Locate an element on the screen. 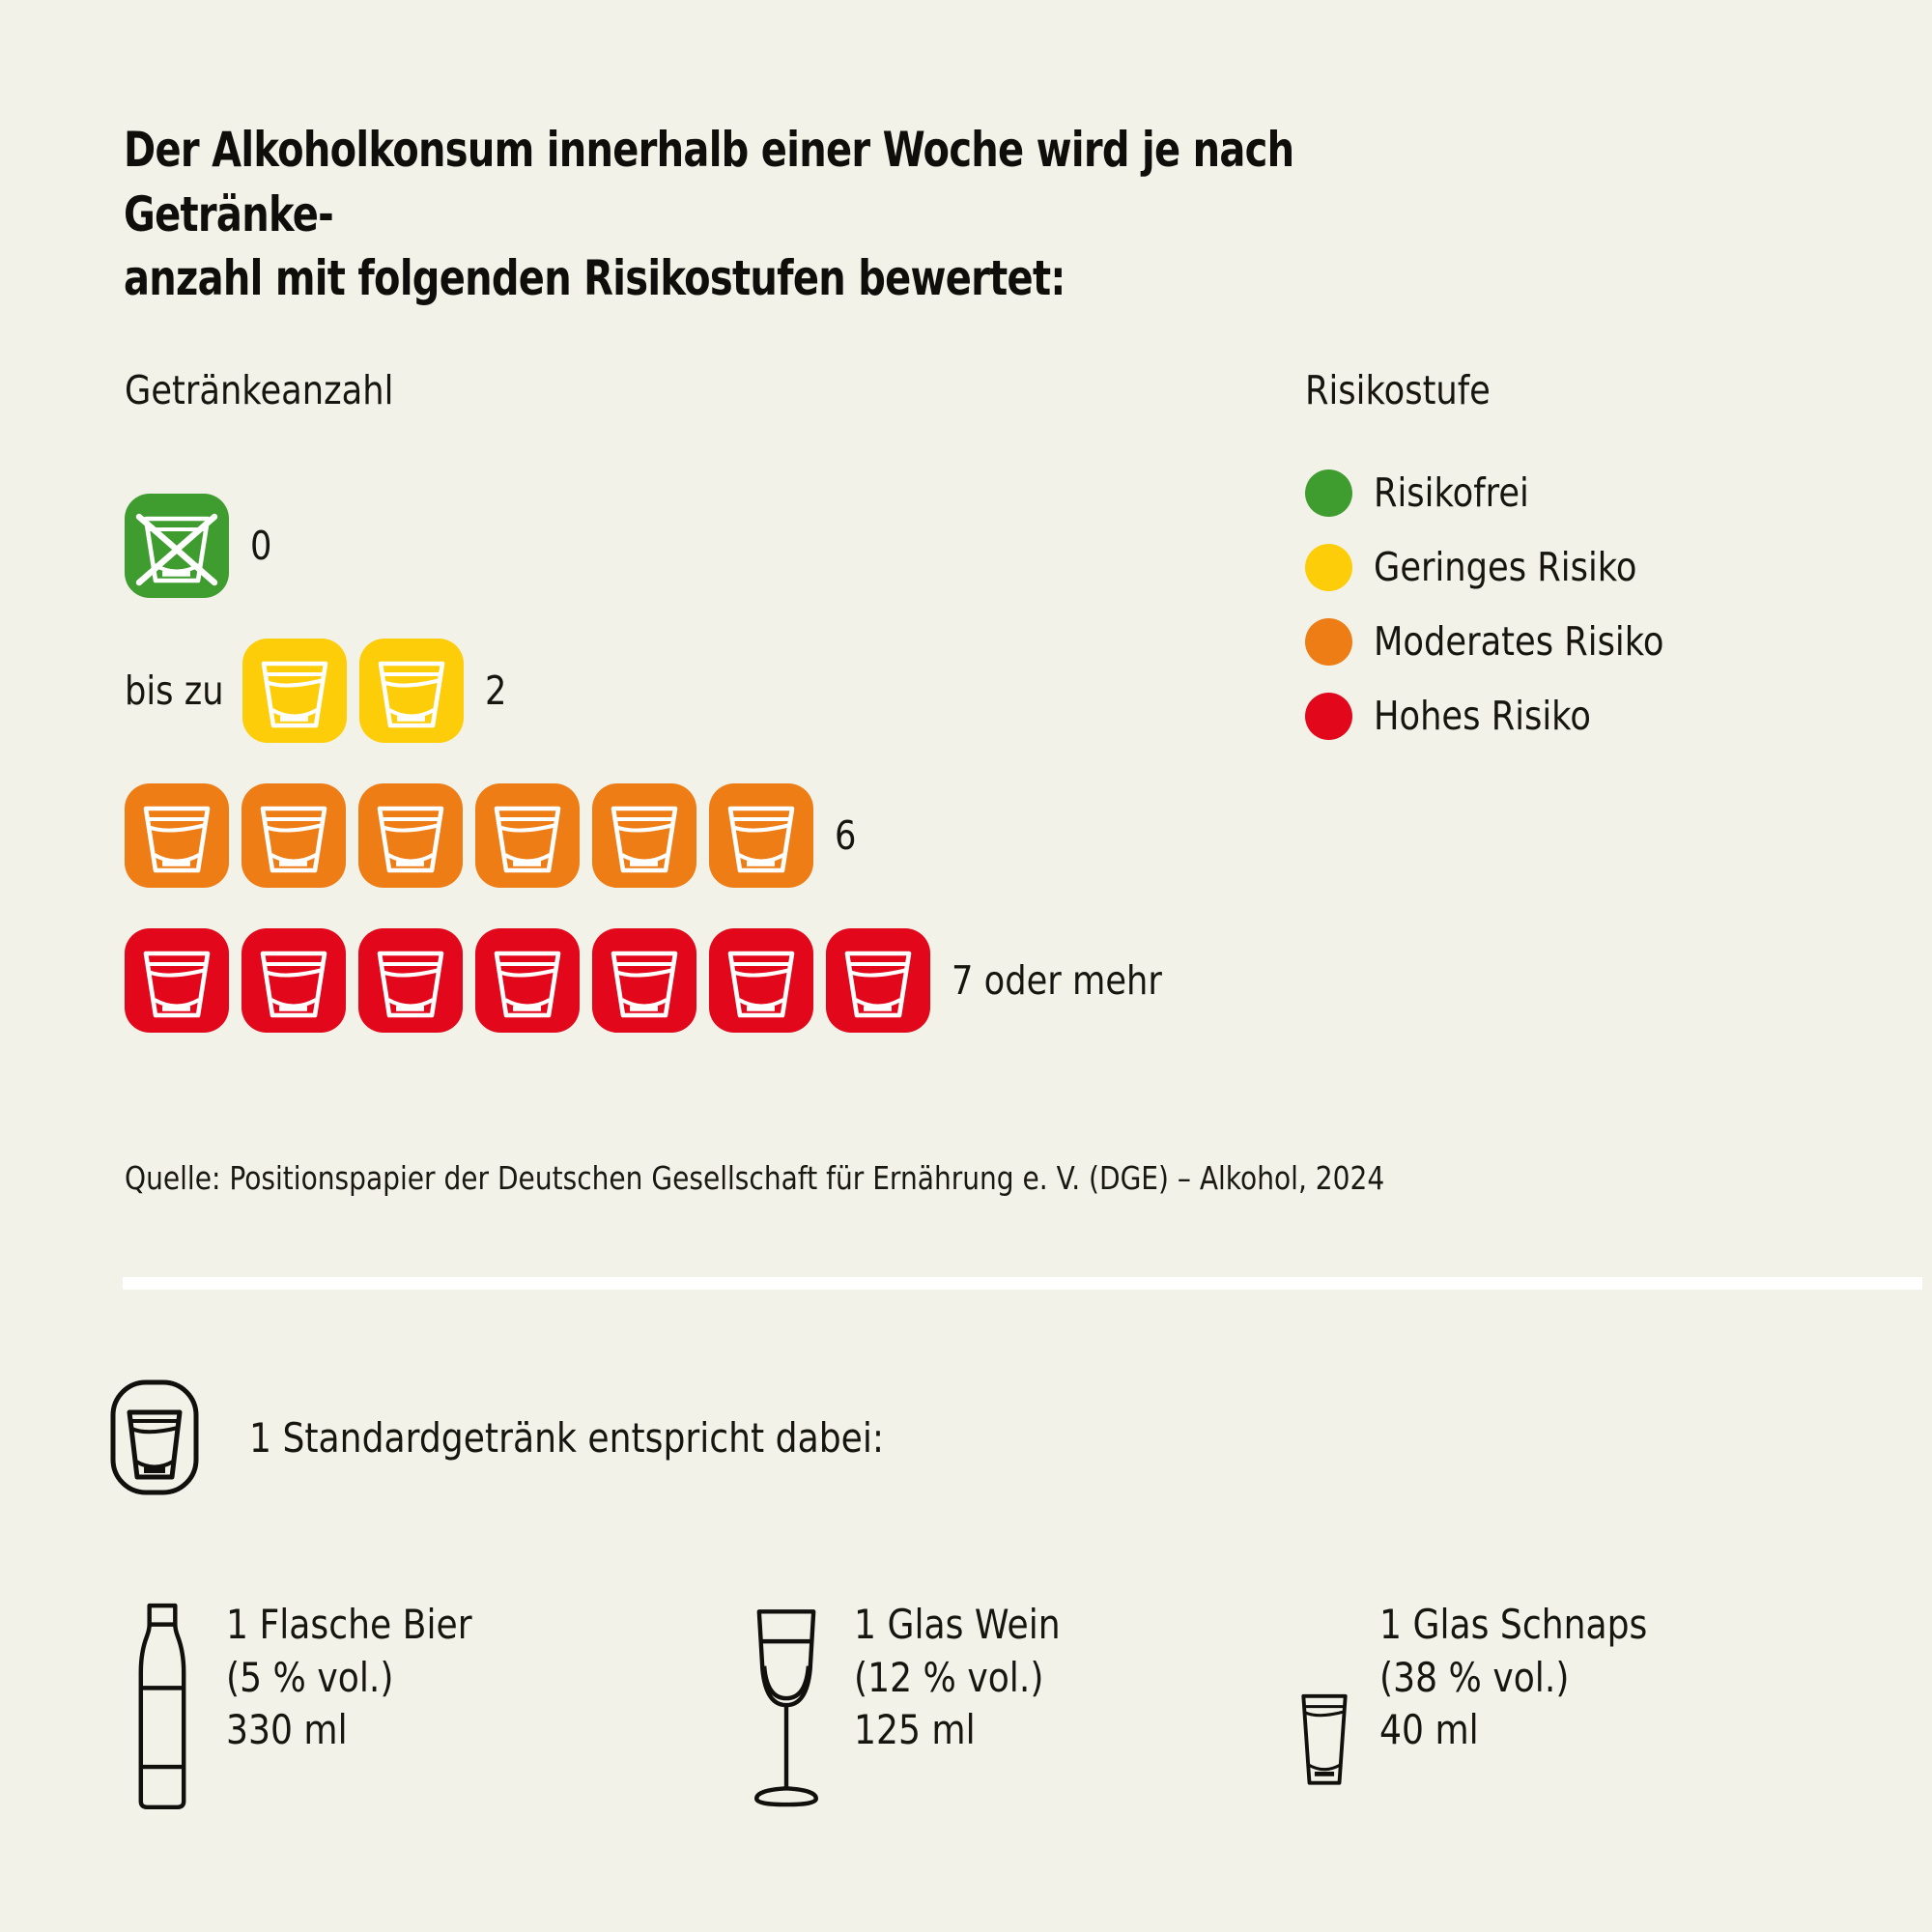  legend-row: Geringes Risiko is located at coordinates (1508, 567).